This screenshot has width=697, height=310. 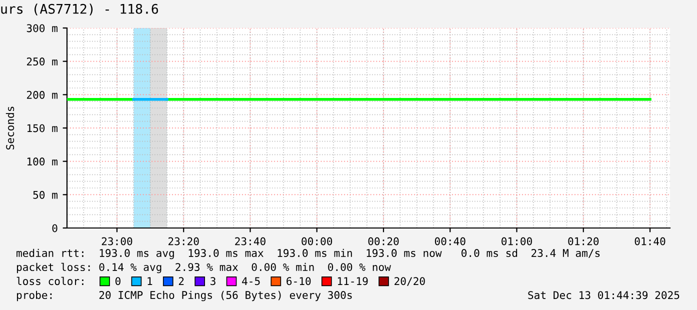 I want to click on x-tick-label: 01:20, so click(x=583, y=241).